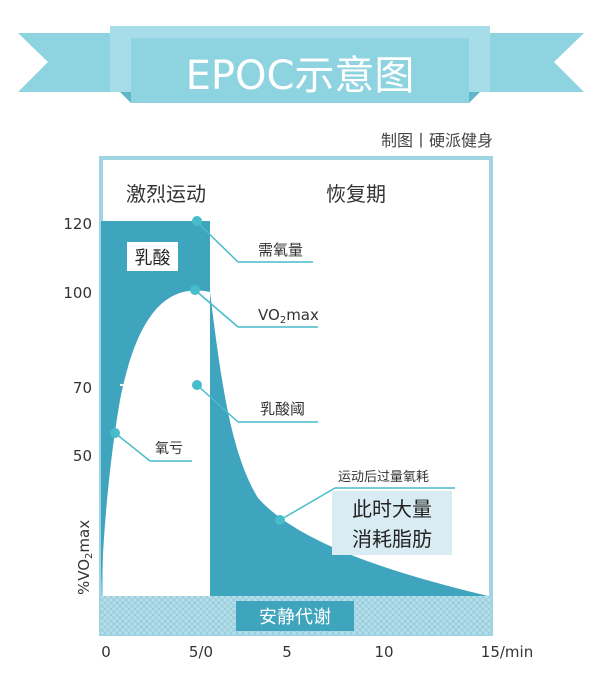 The image size is (600, 682). I want to click on callout-label: VO2max, so click(288, 316).